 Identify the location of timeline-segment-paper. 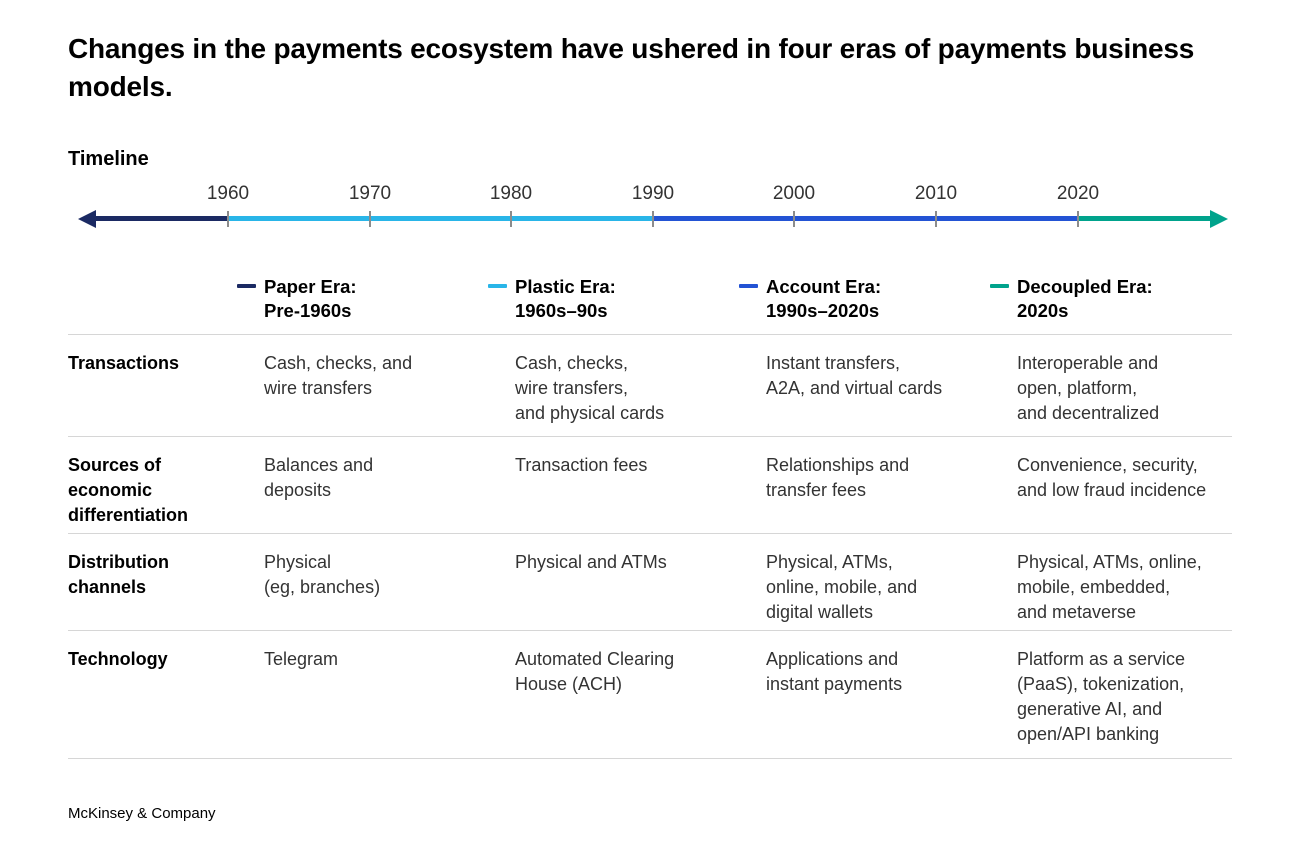
(160, 218).